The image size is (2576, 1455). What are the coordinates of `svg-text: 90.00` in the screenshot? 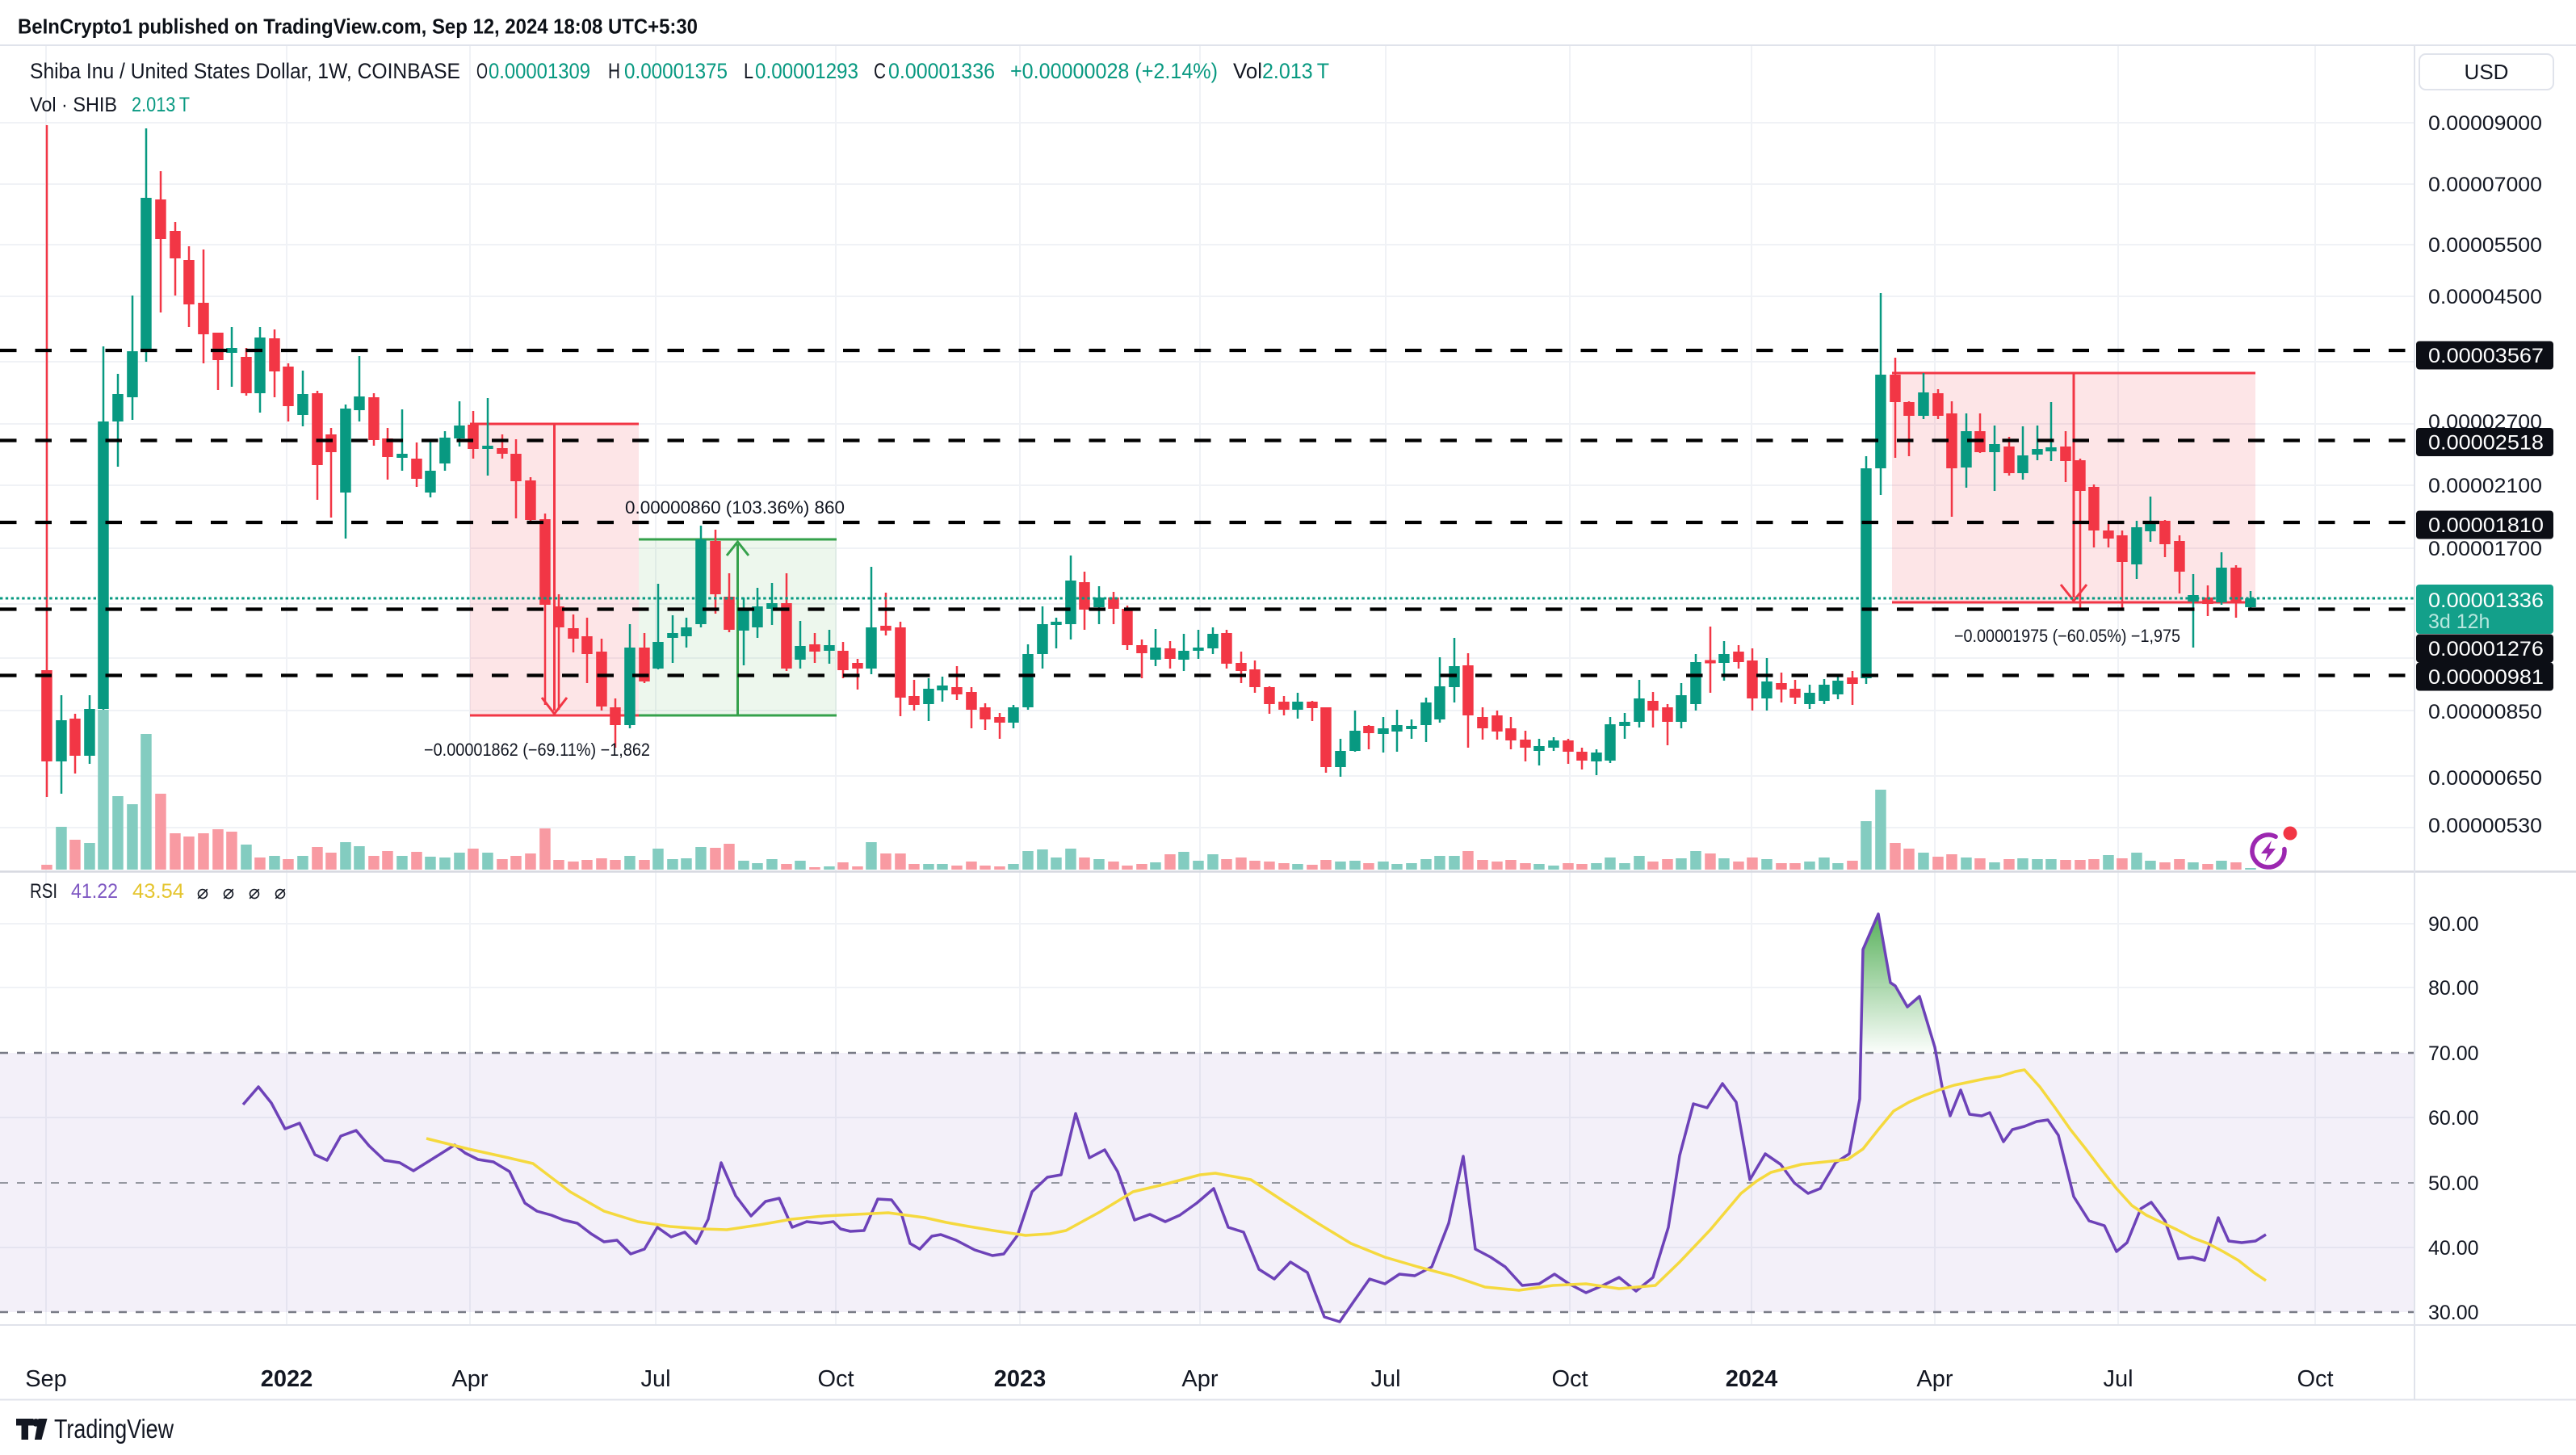 It's located at (2453, 924).